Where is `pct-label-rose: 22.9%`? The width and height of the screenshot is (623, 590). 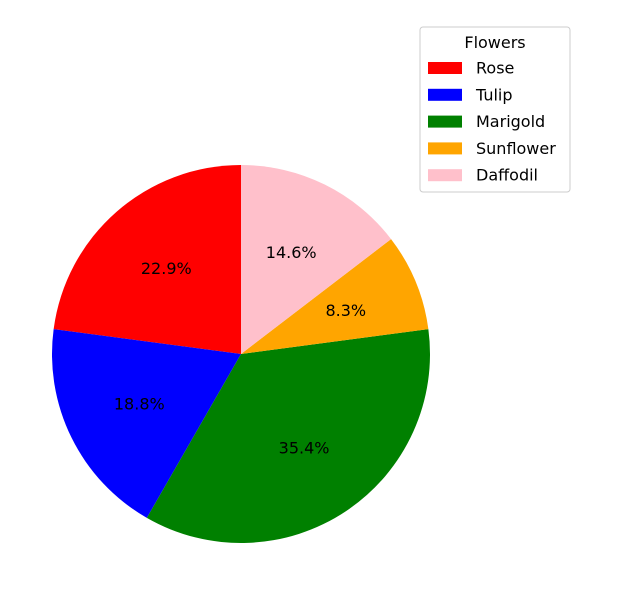 pct-label-rose: 22.9% is located at coordinates (166, 268).